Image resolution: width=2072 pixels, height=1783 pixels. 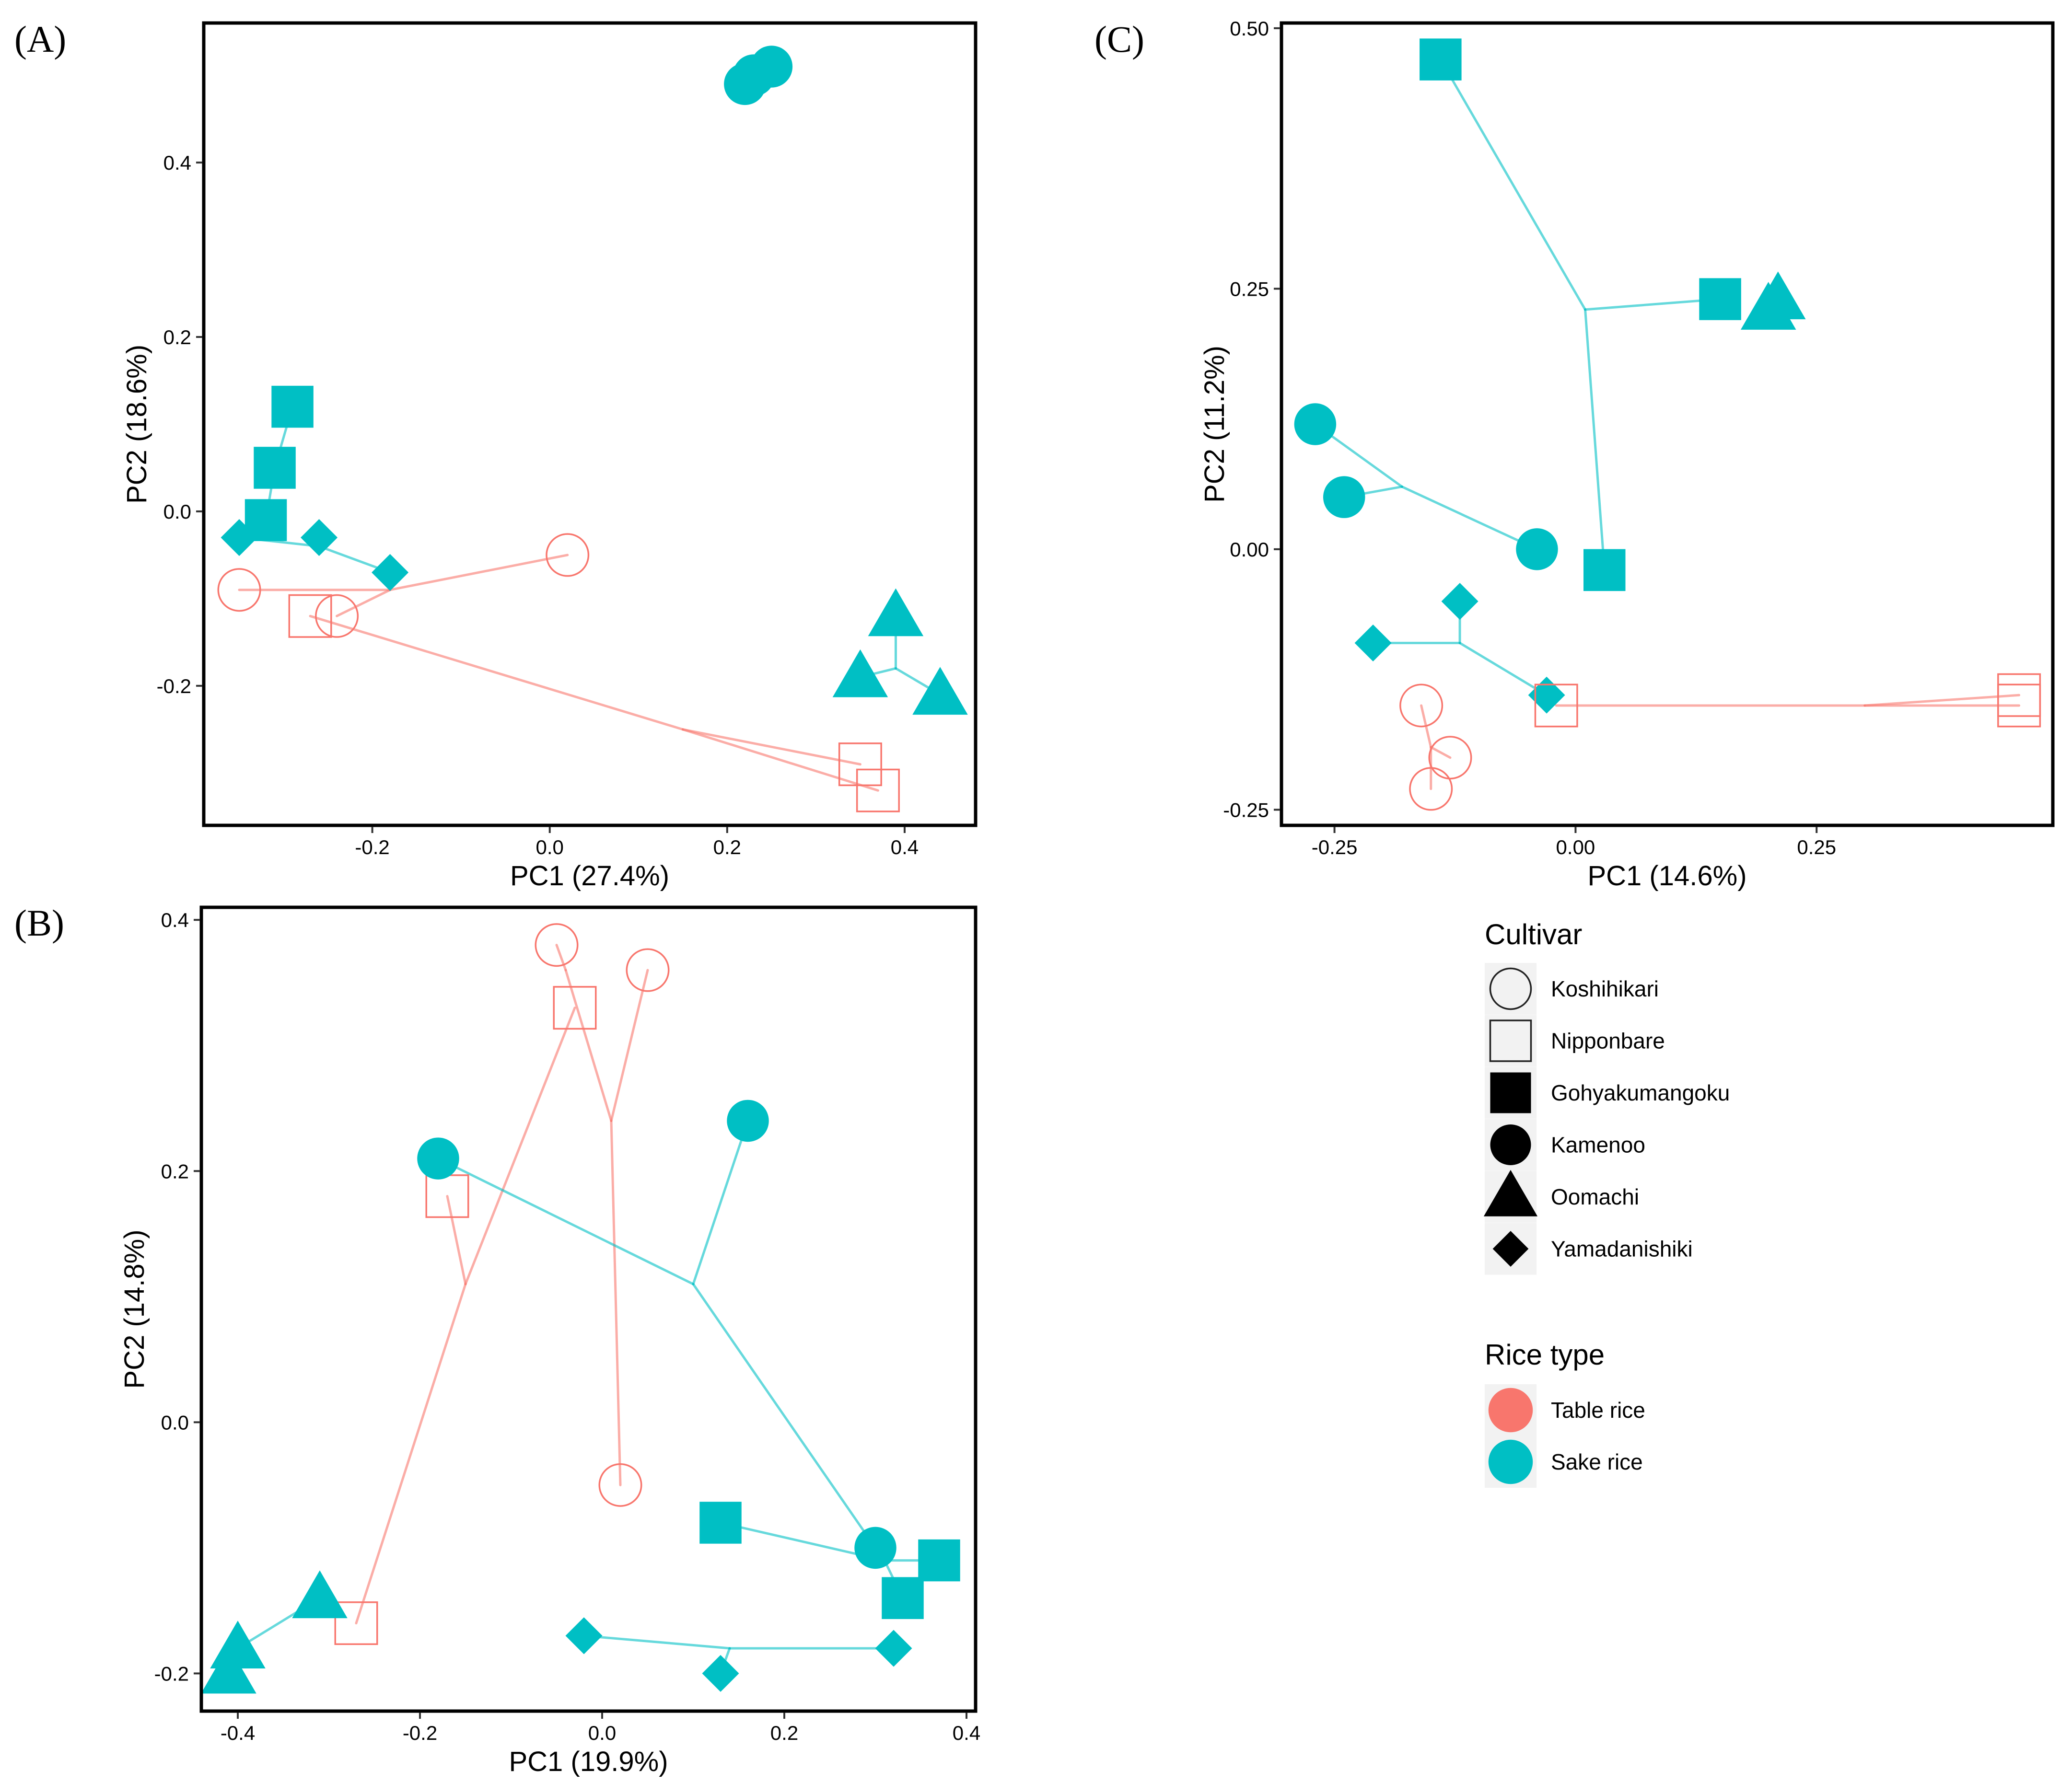 What do you see at coordinates (1640, 1092) in the screenshot?
I see `legend-label-gohyakumangoku: Gohyakumangoku` at bounding box center [1640, 1092].